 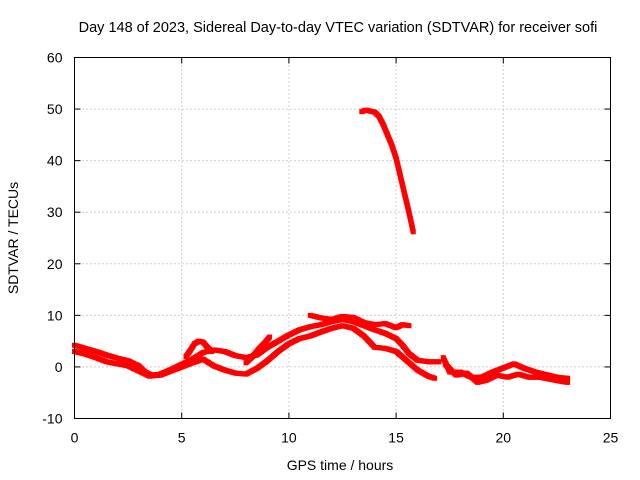 I want to click on series-late_band_b, so click(x=506, y=373).